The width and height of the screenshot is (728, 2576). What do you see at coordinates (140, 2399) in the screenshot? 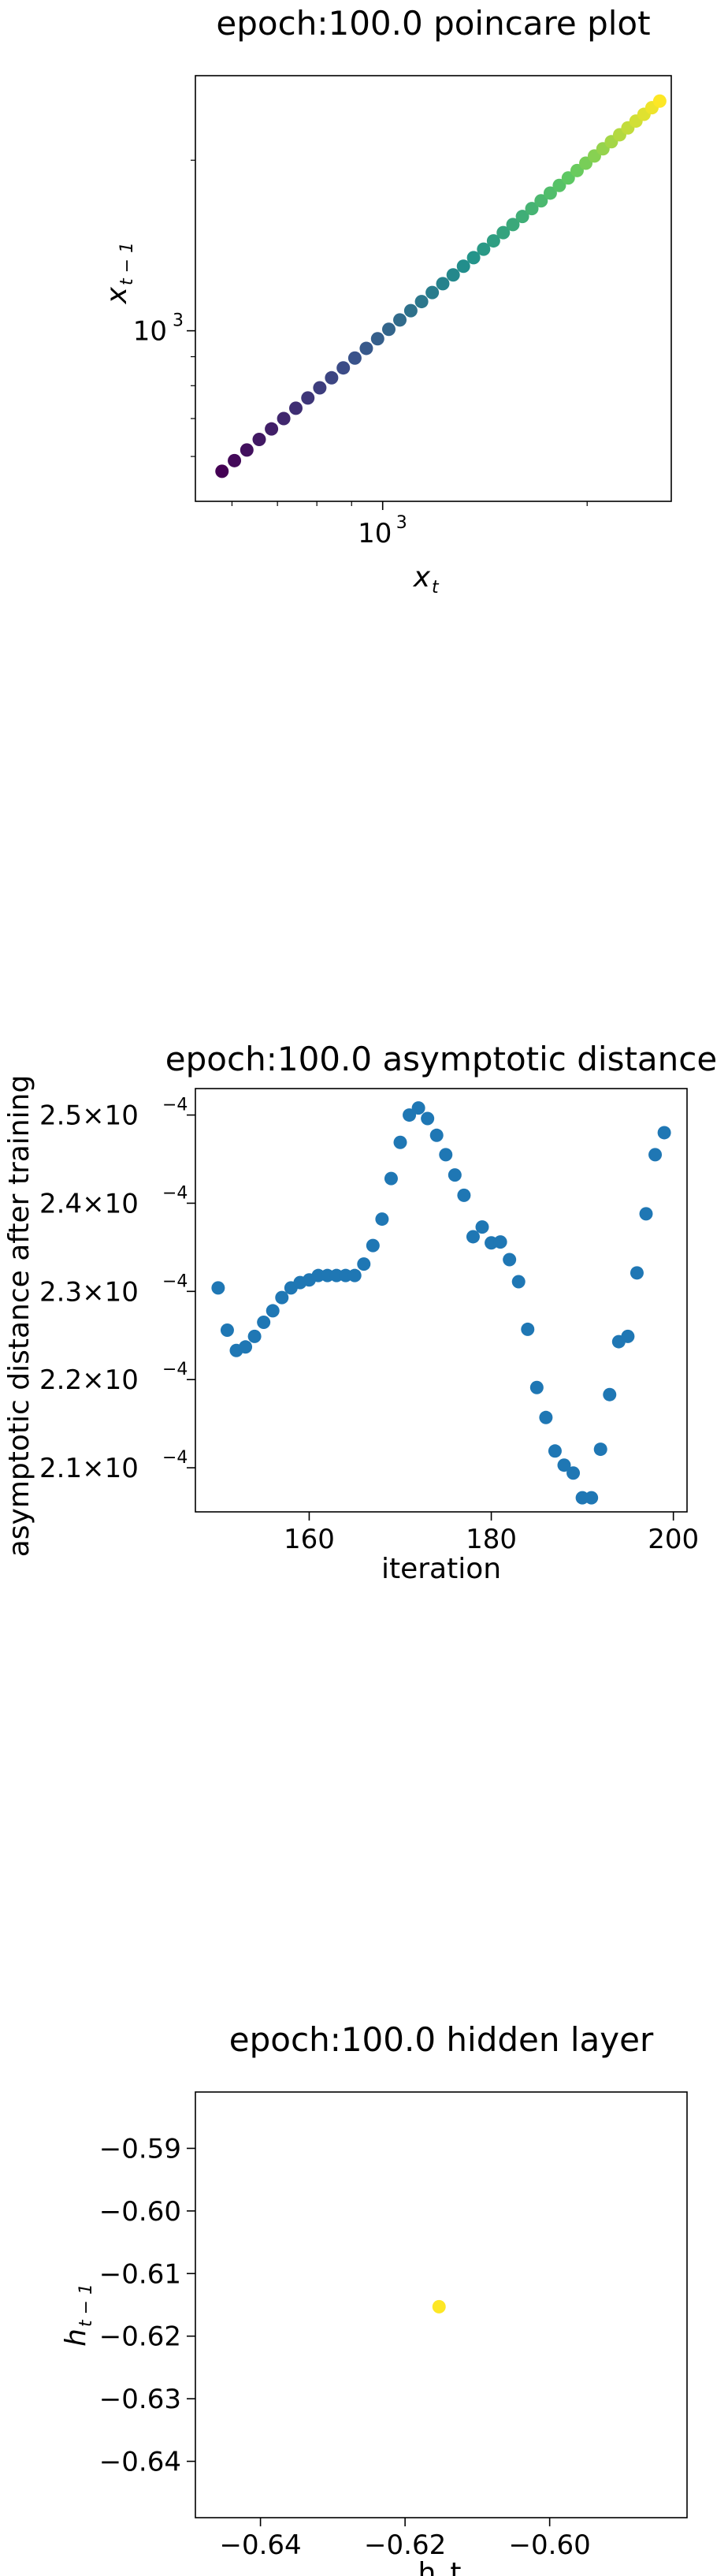
I see `y-tick-label: −0.63` at bounding box center [140, 2399].